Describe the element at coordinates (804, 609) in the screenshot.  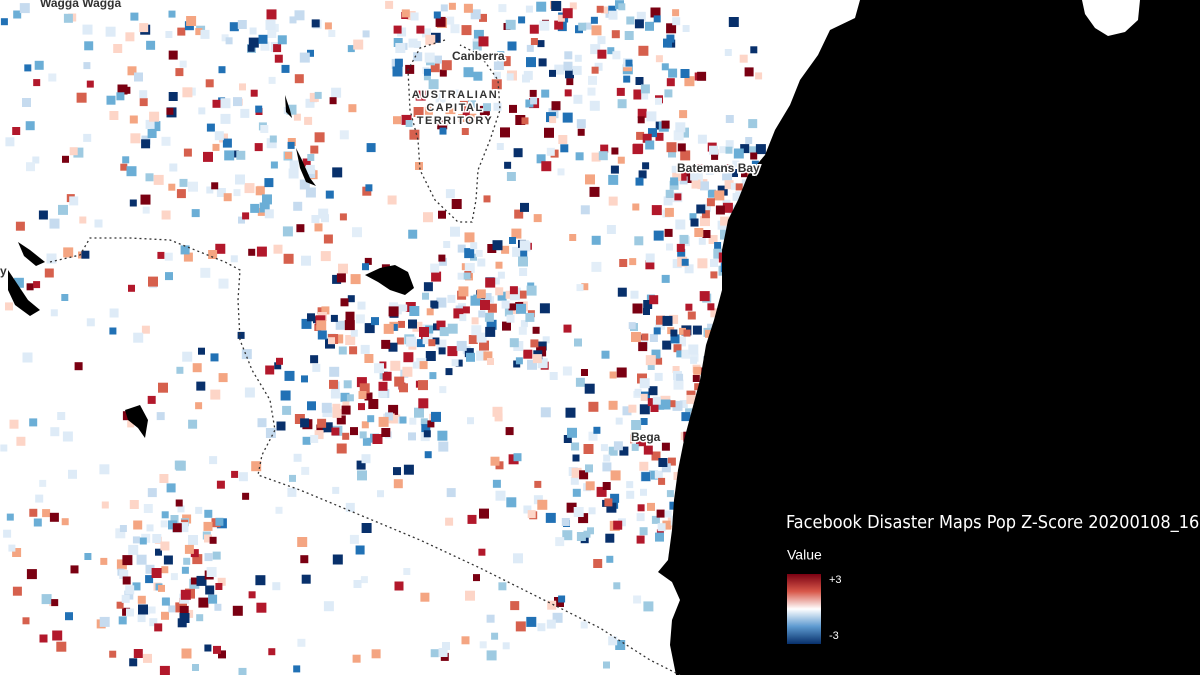
I see `legend-ramp` at that location.